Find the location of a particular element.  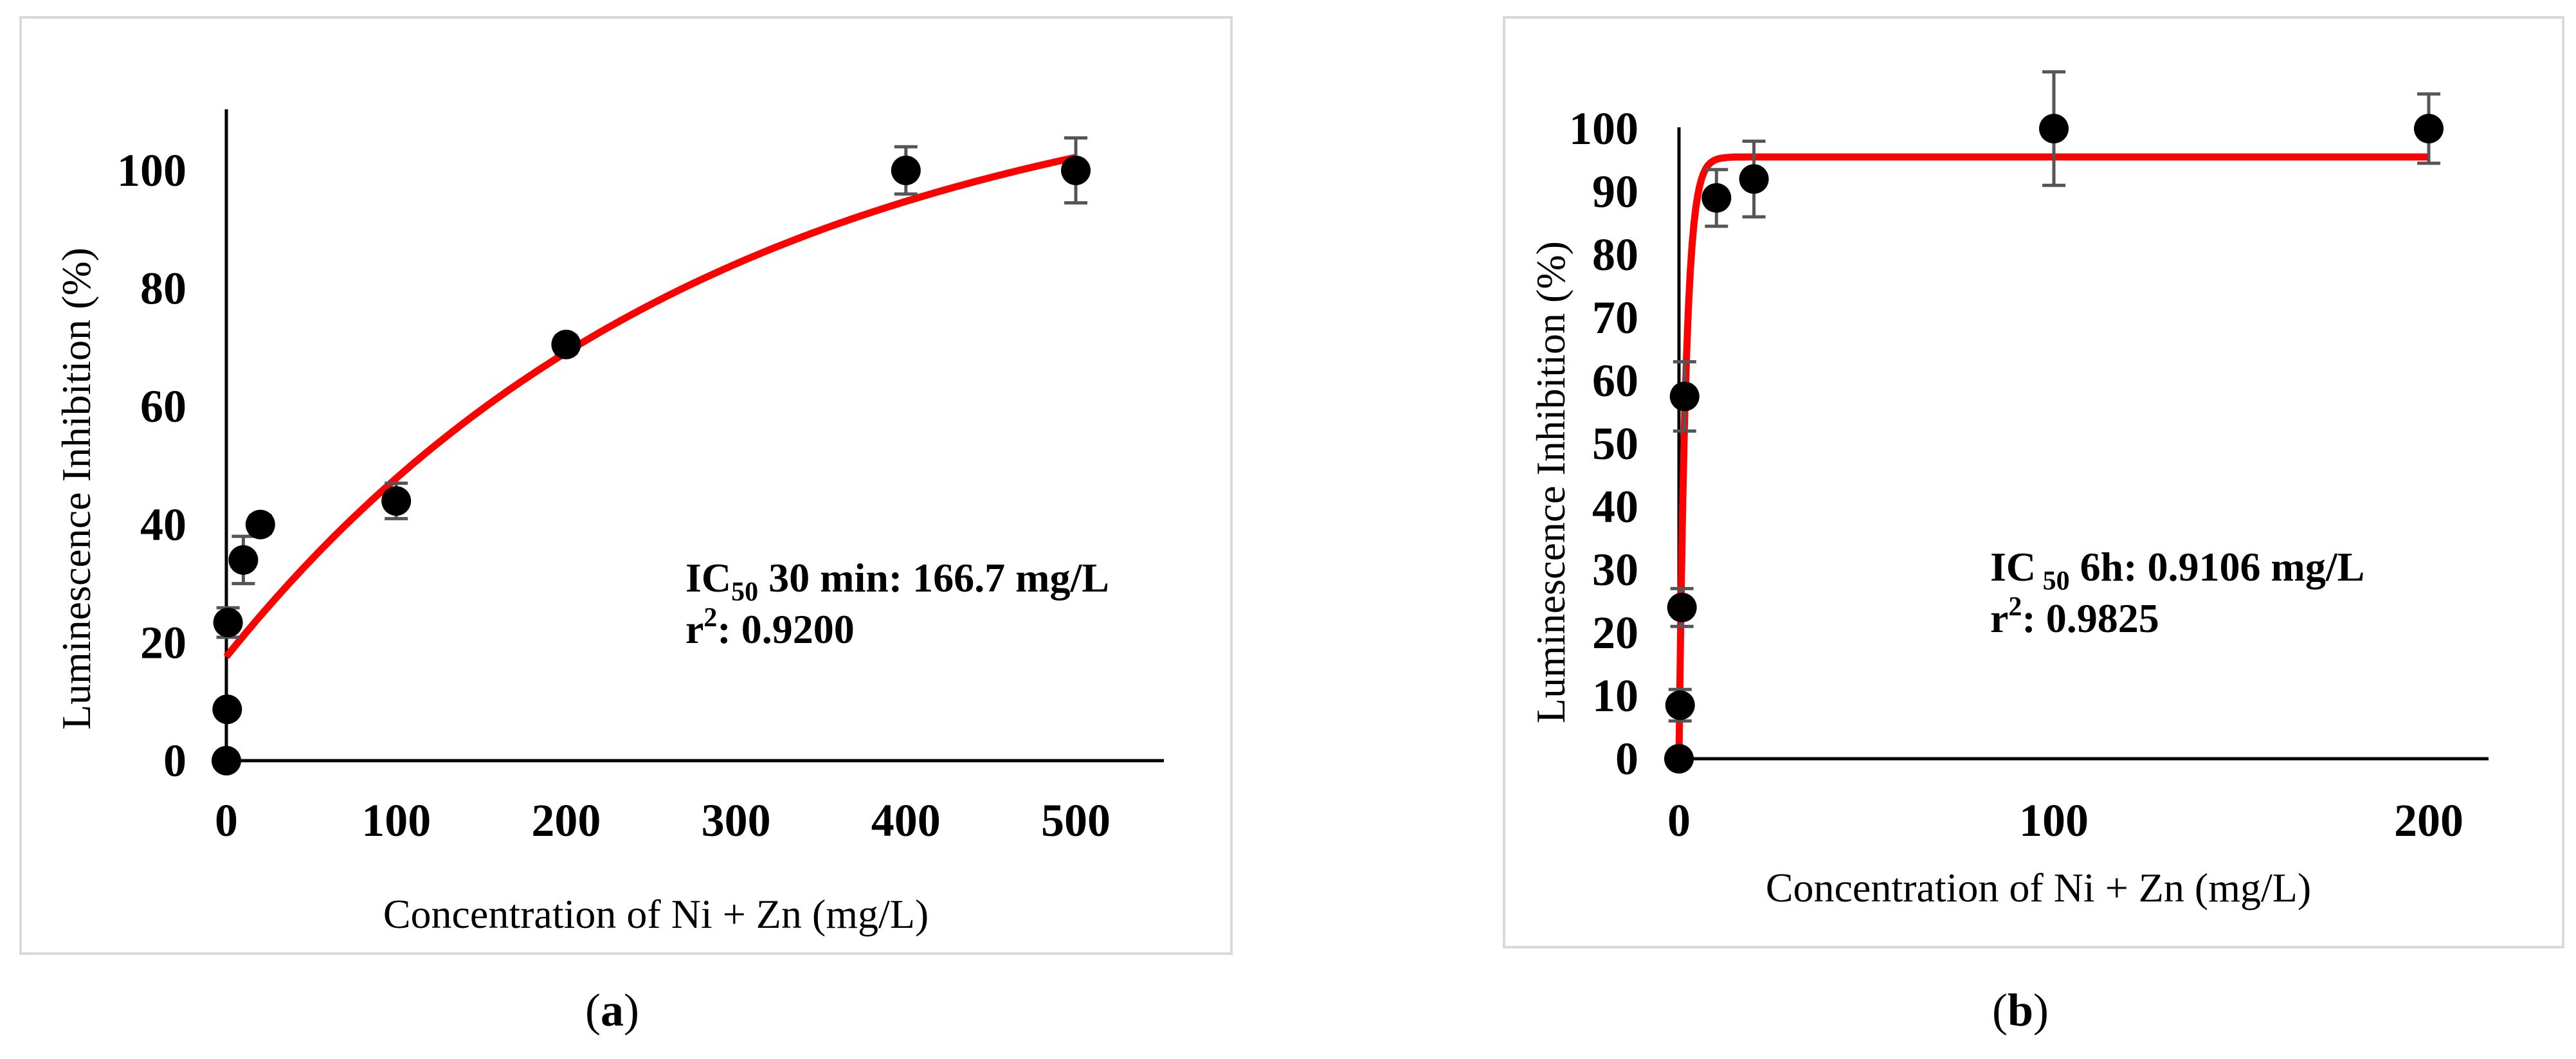

panel-a-x-tick-label: 500 is located at coordinates (1076, 821).